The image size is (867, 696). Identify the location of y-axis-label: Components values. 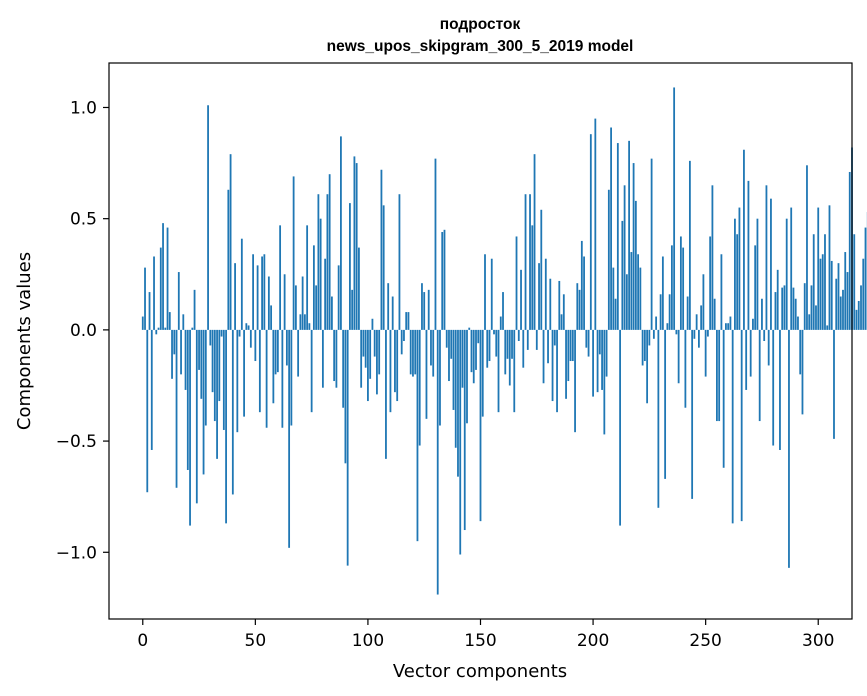
(24, 341).